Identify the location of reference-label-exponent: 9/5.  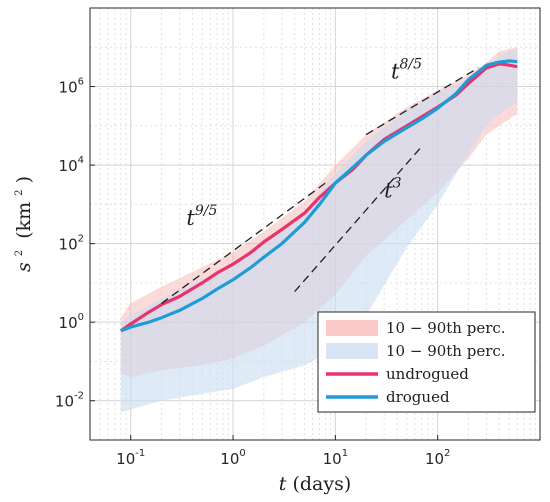
(206, 211).